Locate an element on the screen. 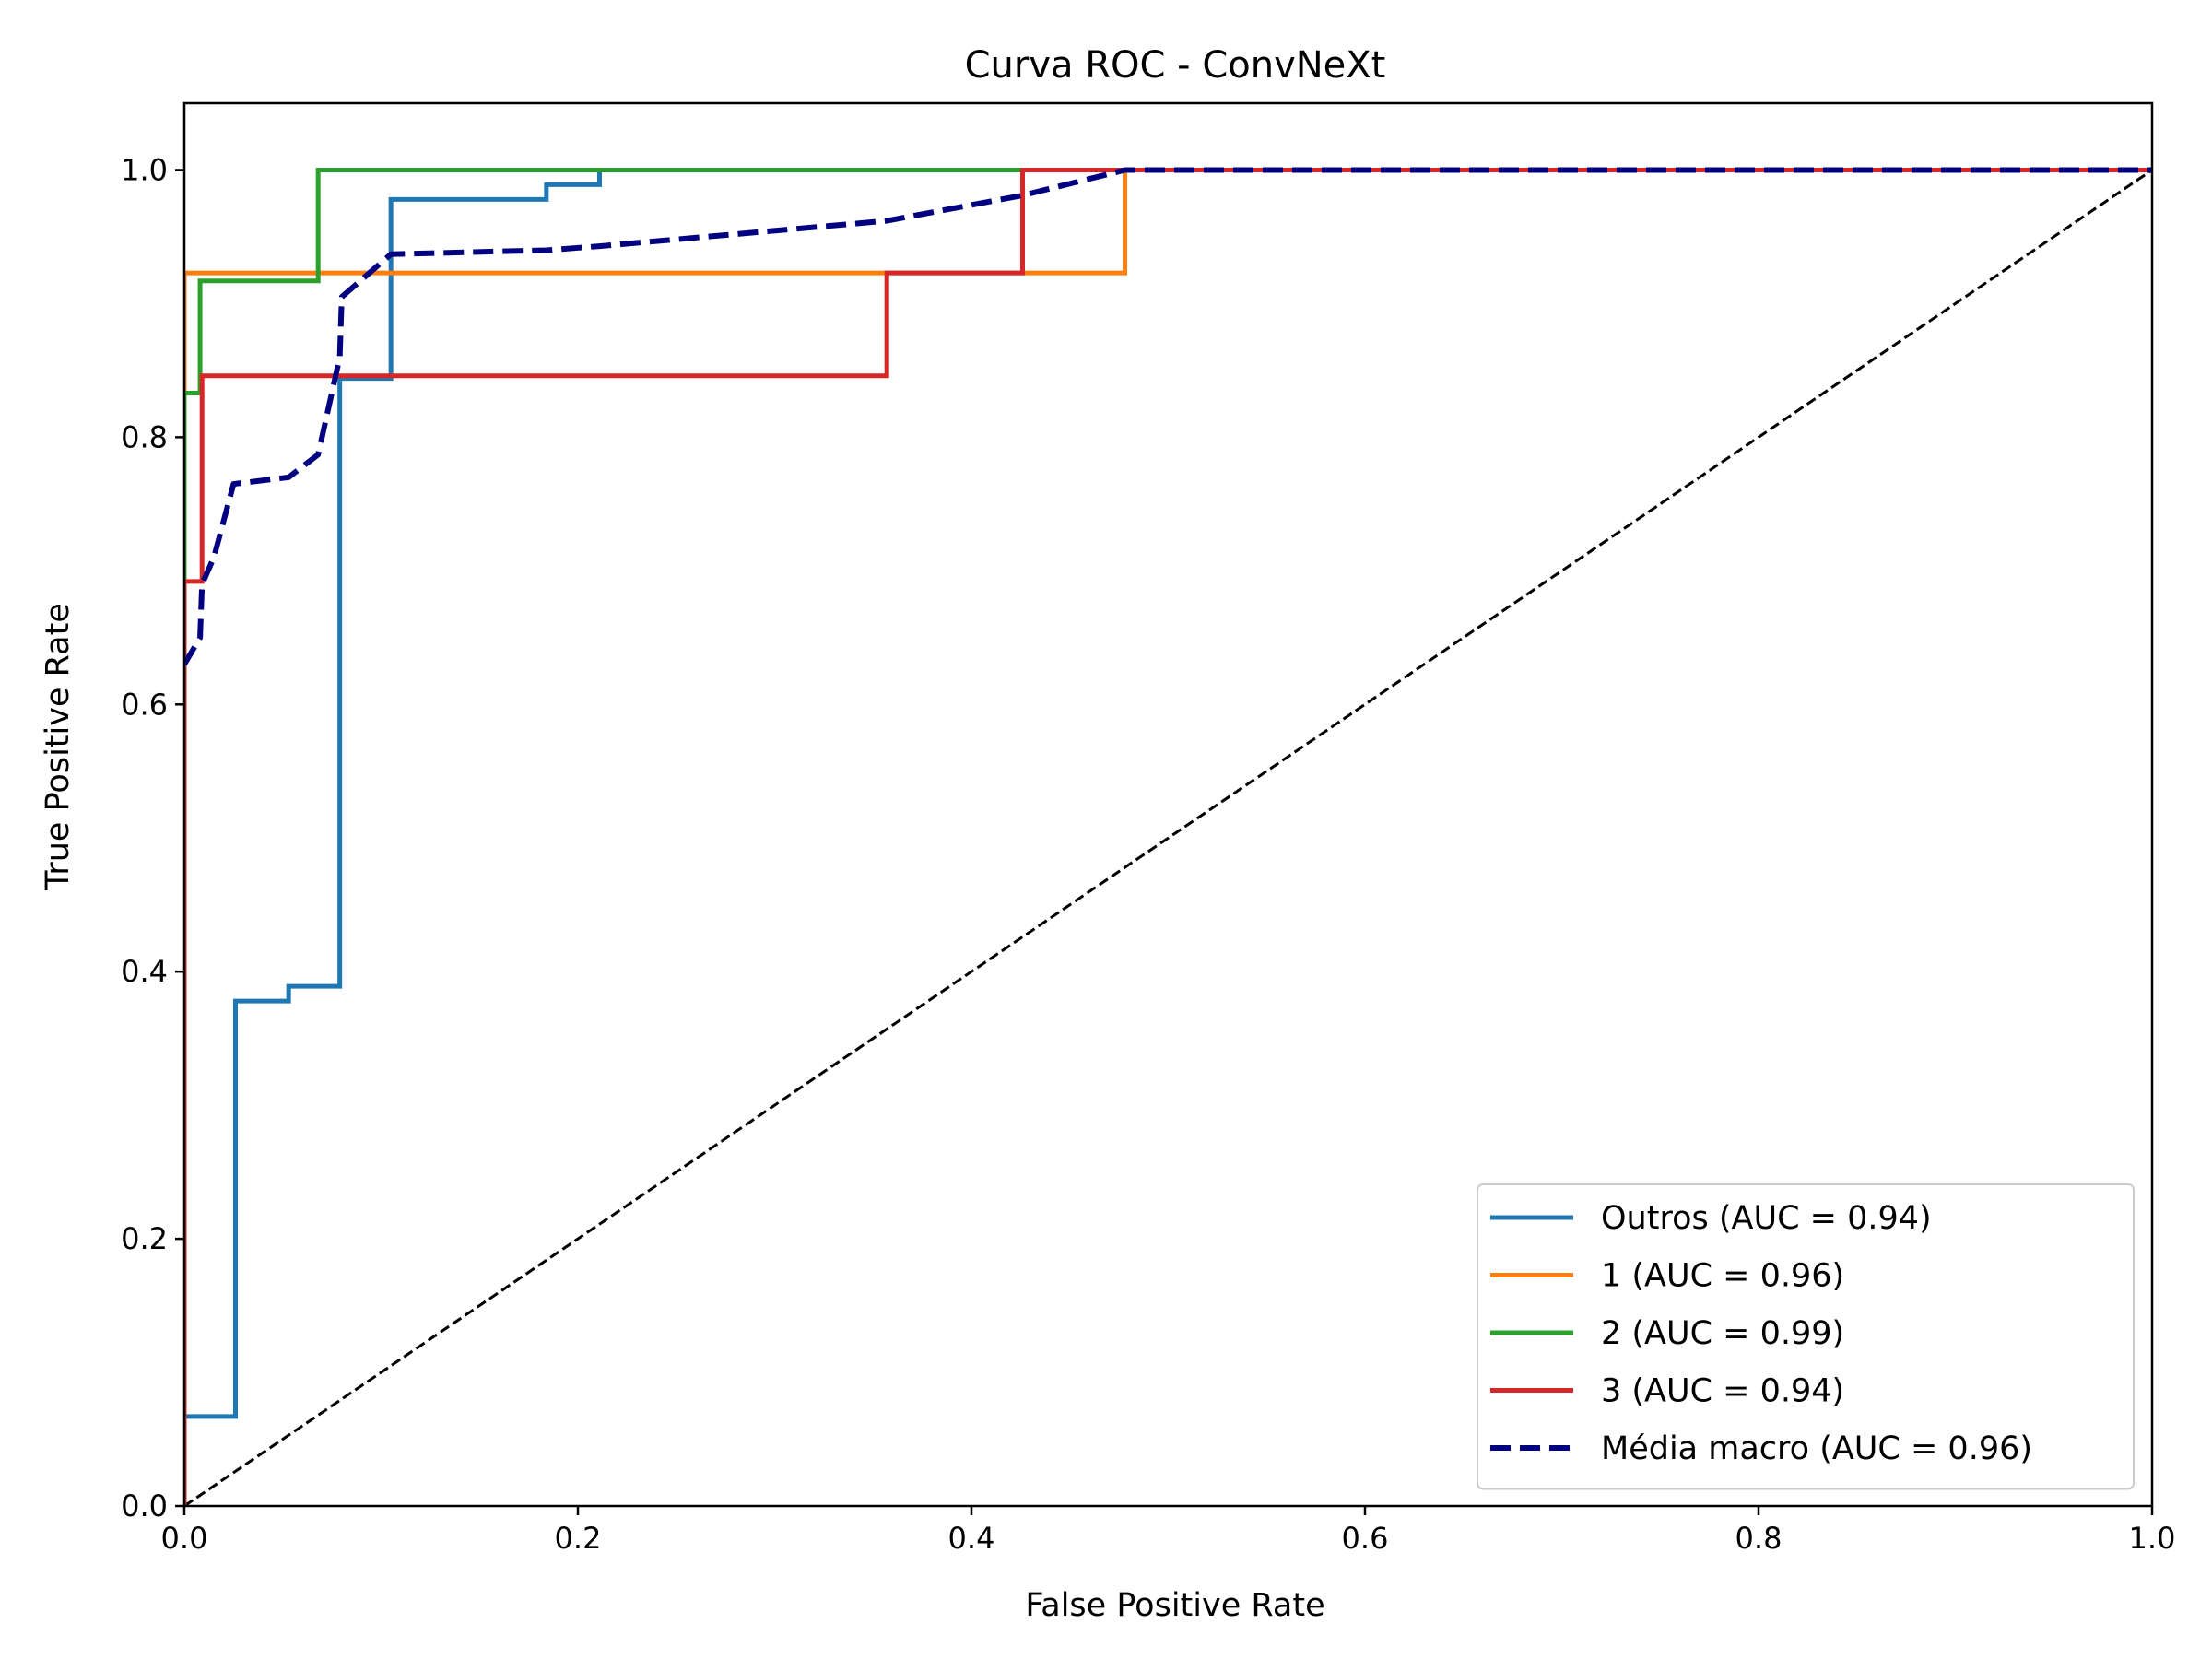 The width and height of the screenshot is (2212, 1659). y-tick-label: 0.4 is located at coordinates (144, 971).